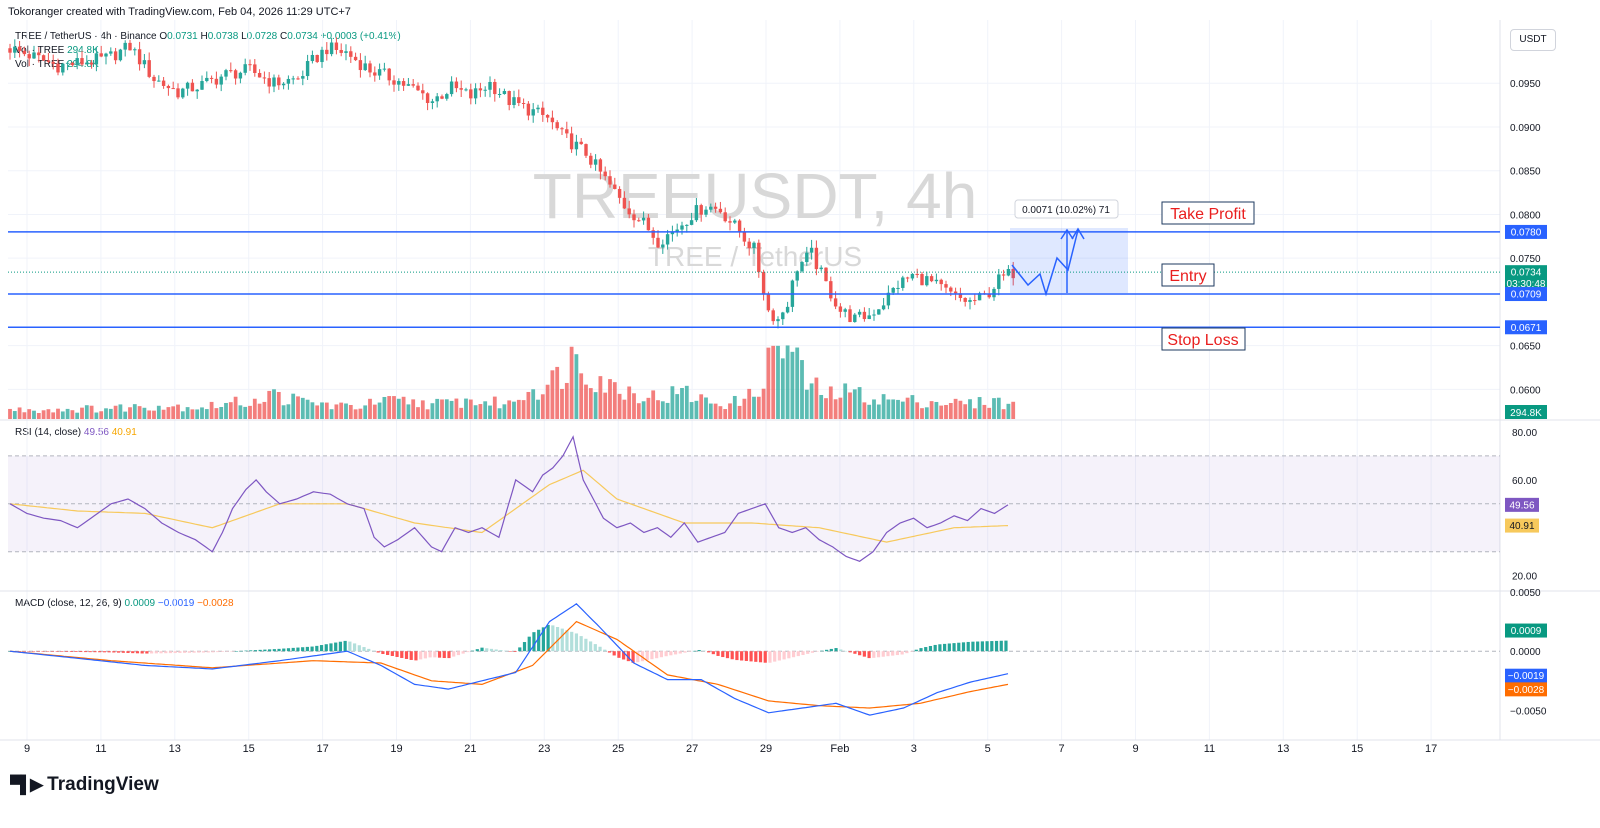 This screenshot has height=828, width=1600. Describe the element at coordinates (988, 749) in the screenshot. I see `time-tick-label: 5` at that location.